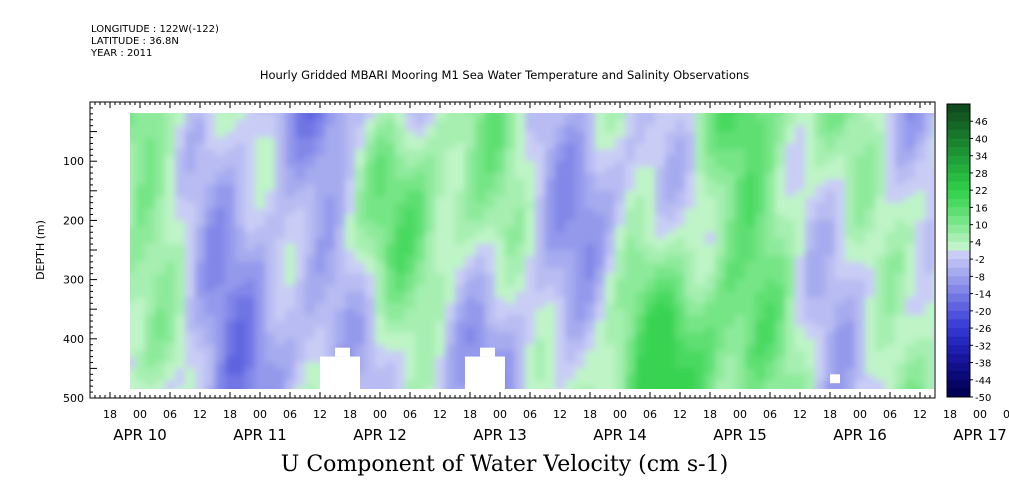 The height and width of the screenshot is (504, 1009). I want to click on y-tick-label: 300, so click(73, 280).